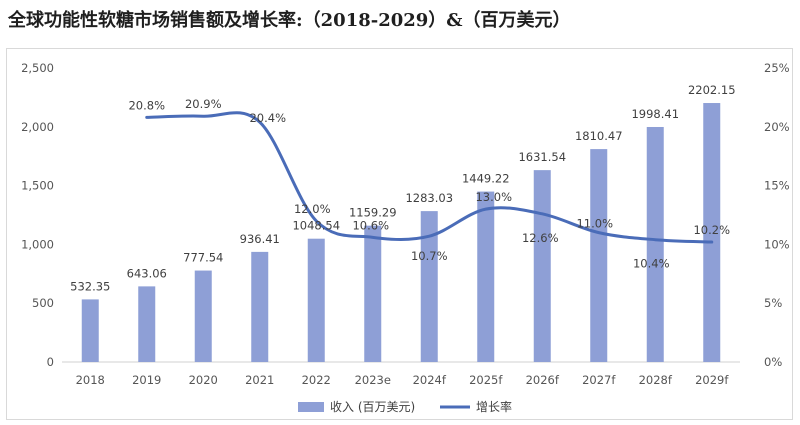 The image size is (800, 425). What do you see at coordinates (90, 286) in the screenshot?
I see `revenue-data-label: 532.35` at bounding box center [90, 286].